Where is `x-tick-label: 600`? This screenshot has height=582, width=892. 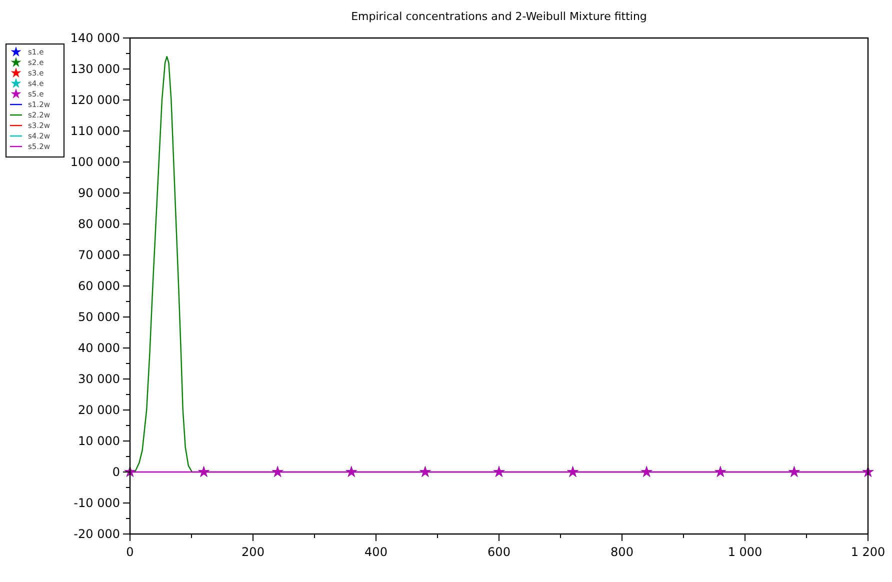
x-tick-label: 600 is located at coordinates (499, 552).